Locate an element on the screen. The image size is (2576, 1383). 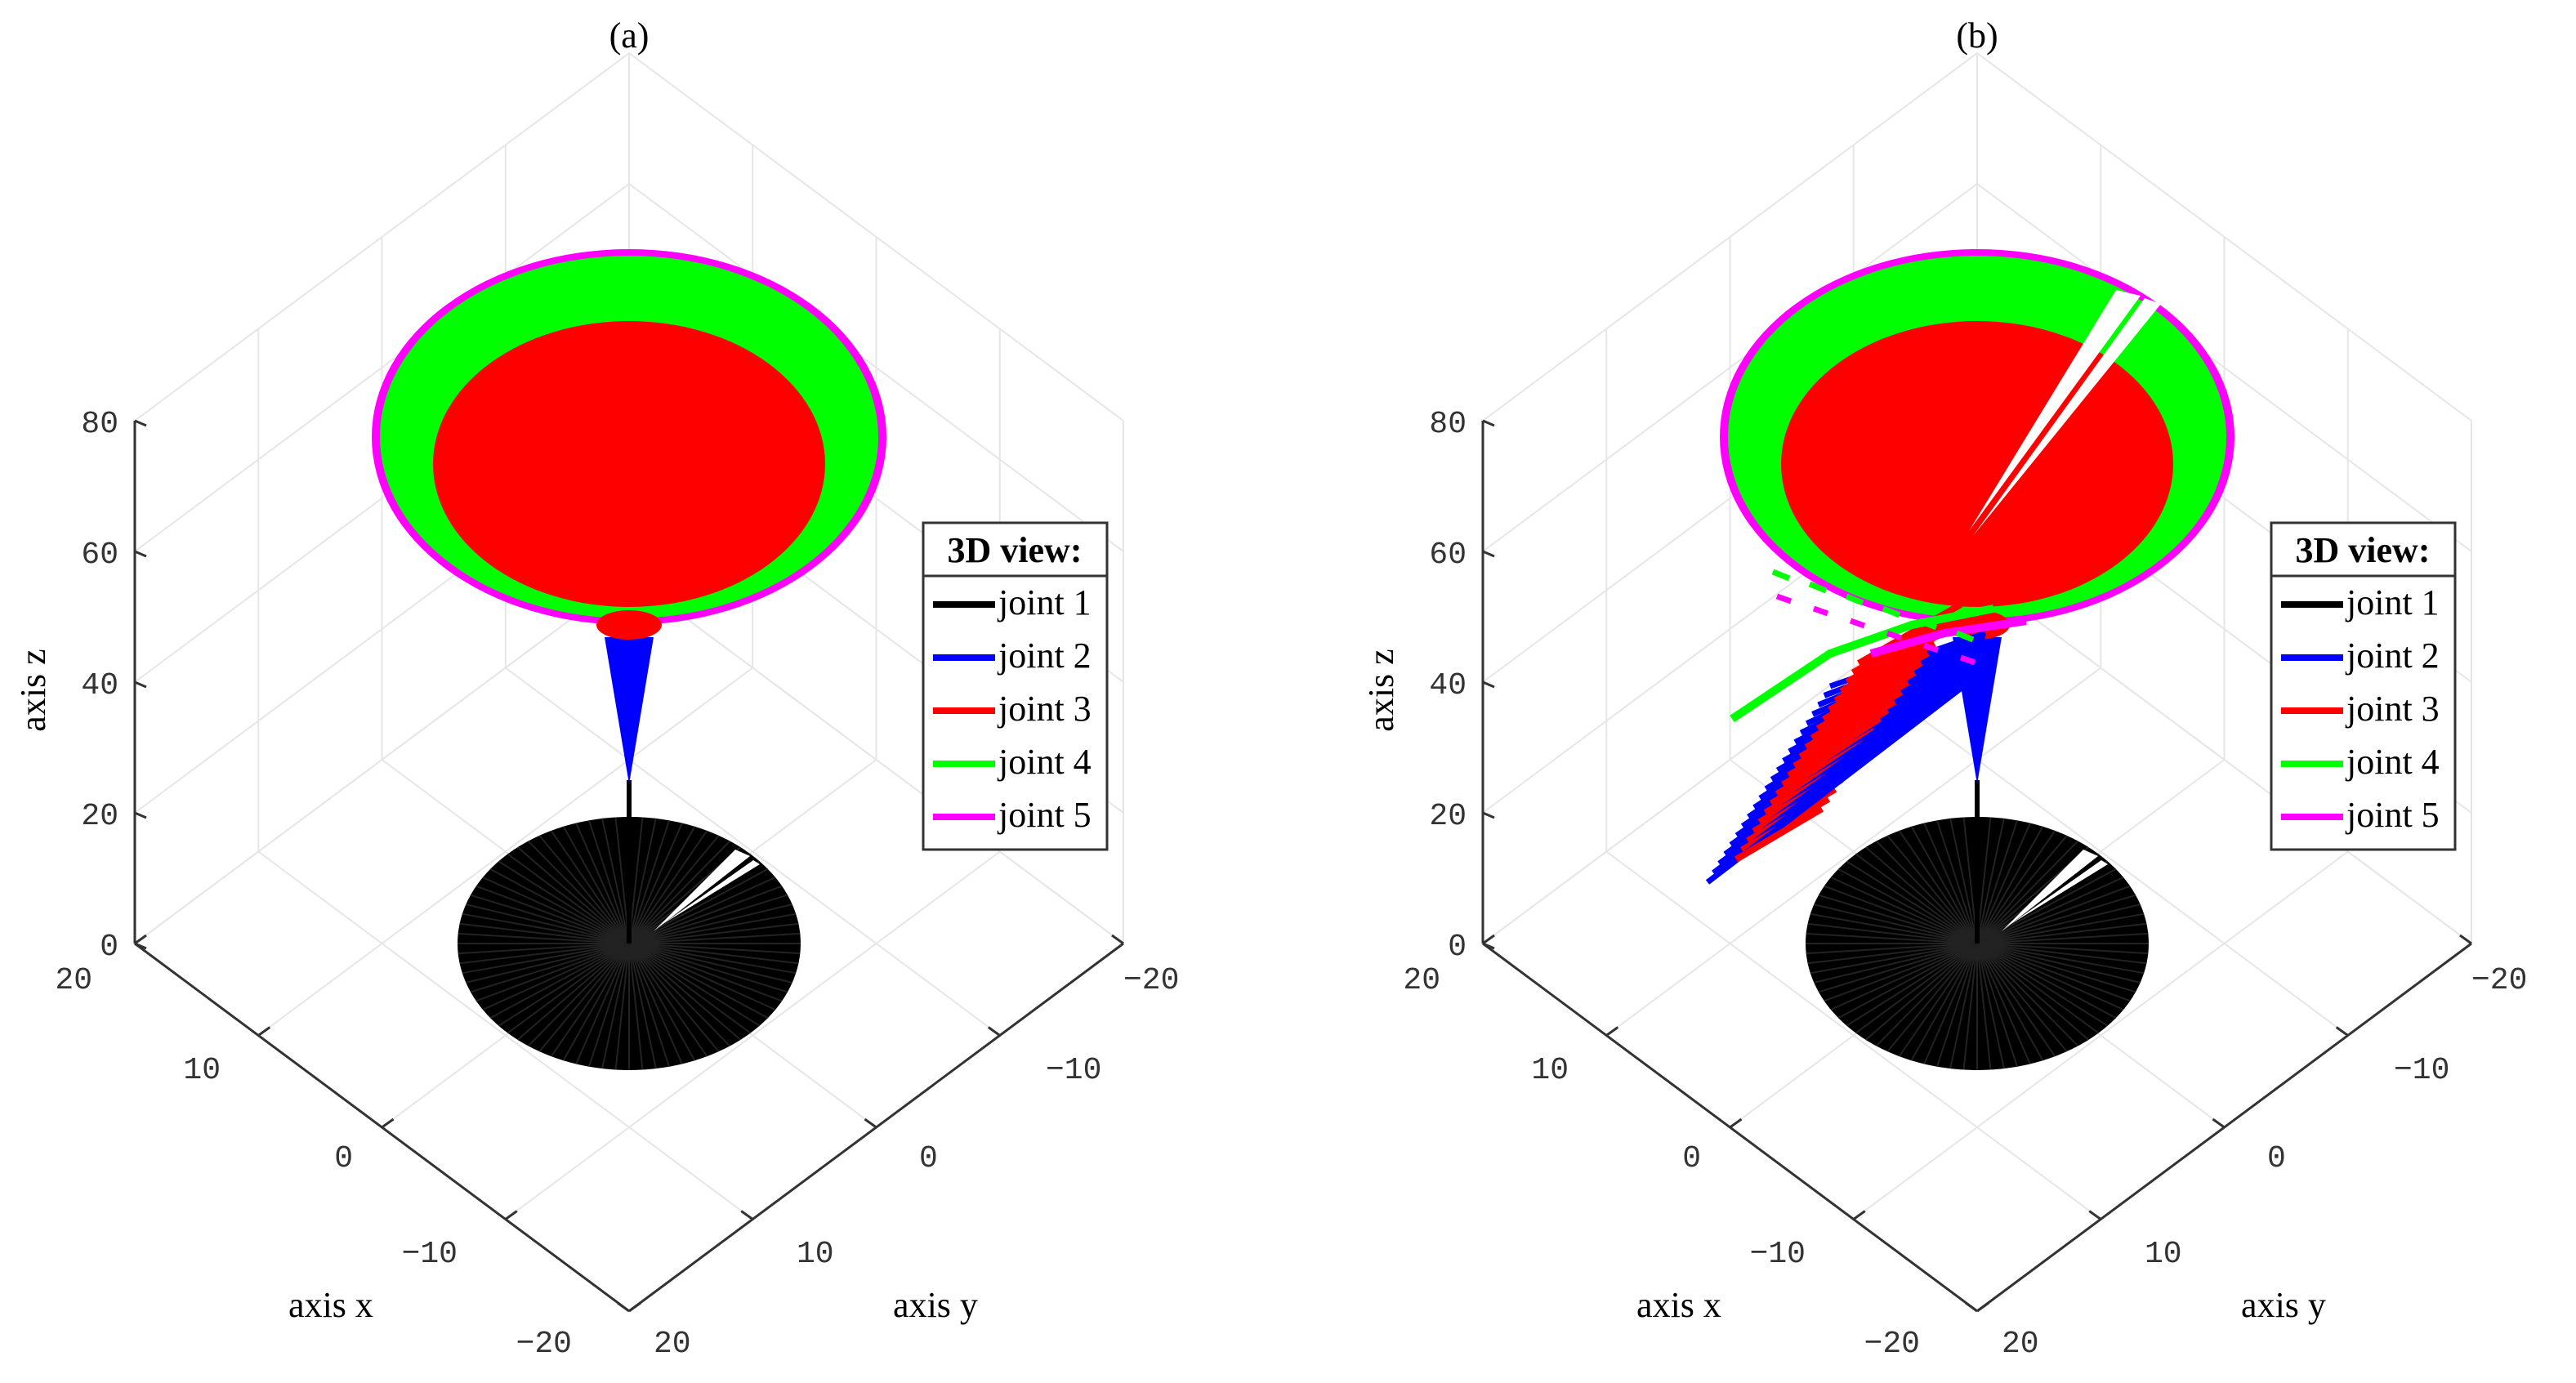
panel-title: (b) is located at coordinates (1977, 36).